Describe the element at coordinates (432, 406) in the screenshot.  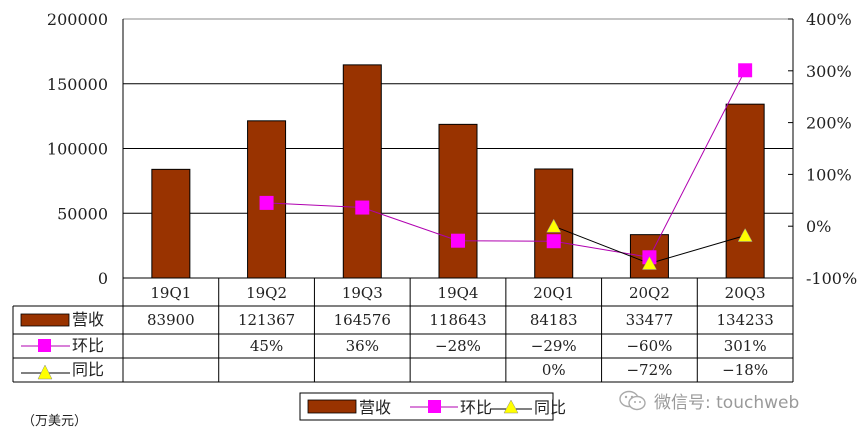
I see `legend: 营收 环比 同比` at that location.